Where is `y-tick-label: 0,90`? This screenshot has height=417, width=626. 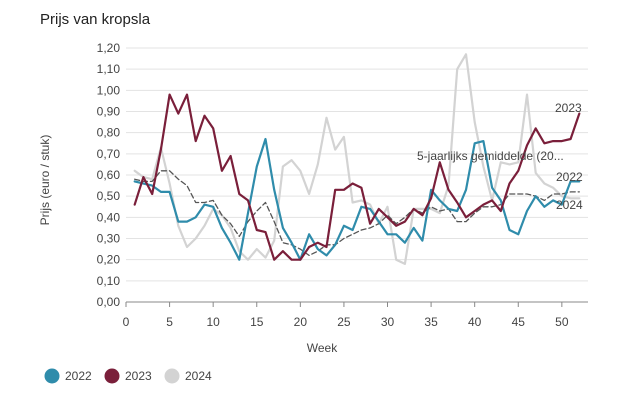
y-tick-label: 0,90 is located at coordinates (109, 112).